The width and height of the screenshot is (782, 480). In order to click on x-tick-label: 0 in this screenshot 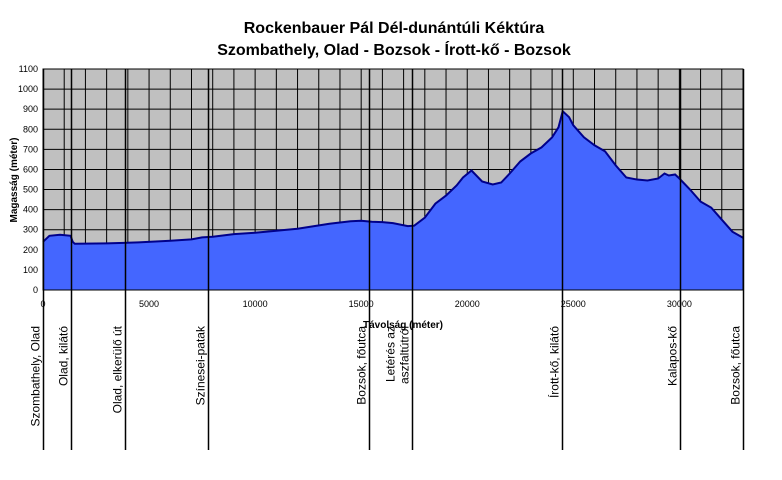, I will do `click(42, 304)`.